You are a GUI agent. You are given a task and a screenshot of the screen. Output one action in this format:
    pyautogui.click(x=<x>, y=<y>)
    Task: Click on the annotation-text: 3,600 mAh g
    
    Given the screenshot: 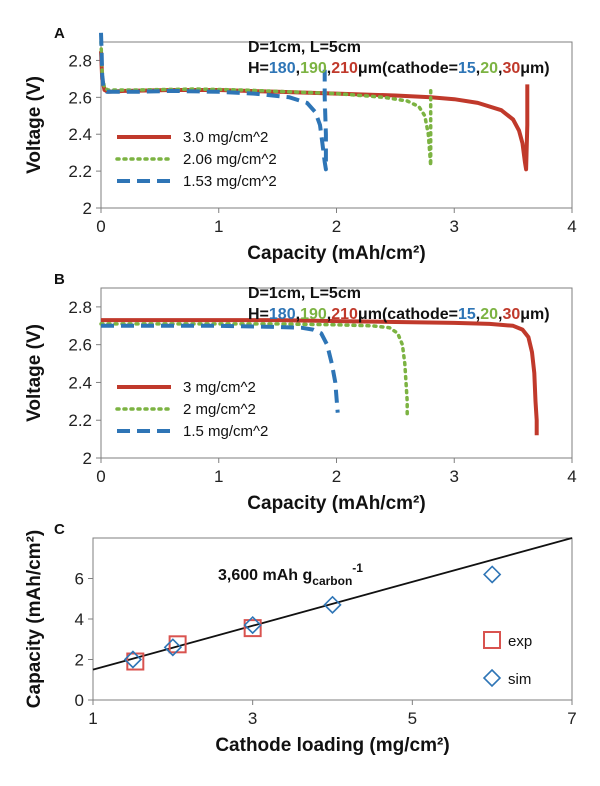 What is the action you would take?
    pyautogui.click(x=265, y=575)
    